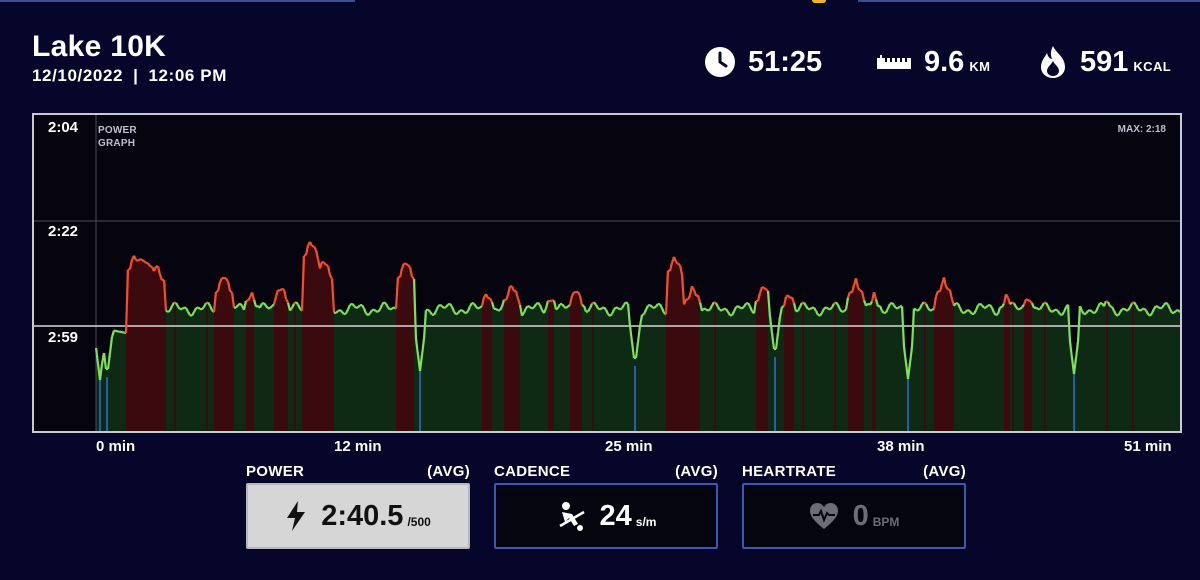 The height and width of the screenshot is (580, 1200). What do you see at coordinates (117, 137) in the screenshot?
I see `graph-title: POWER GRAPH` at bounding box center [117, 137].